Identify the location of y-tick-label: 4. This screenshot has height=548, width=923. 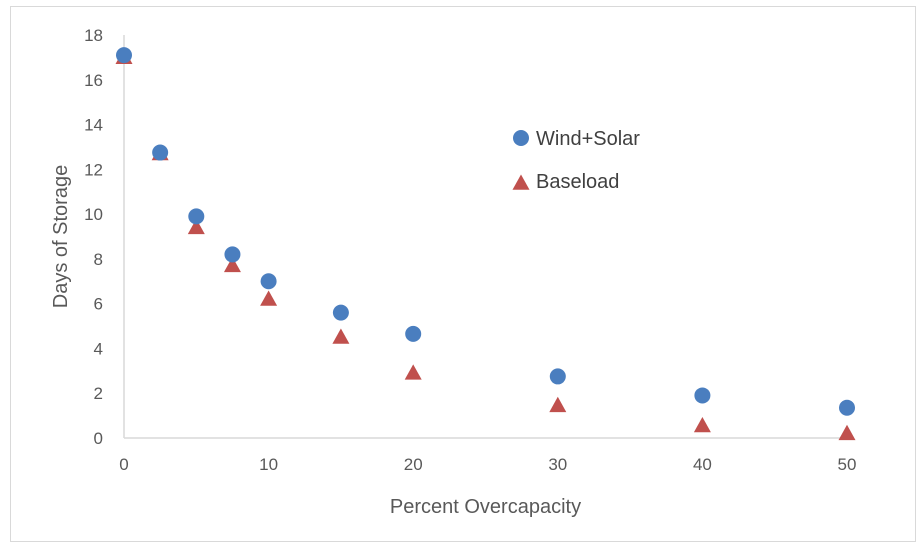
(98, 348).